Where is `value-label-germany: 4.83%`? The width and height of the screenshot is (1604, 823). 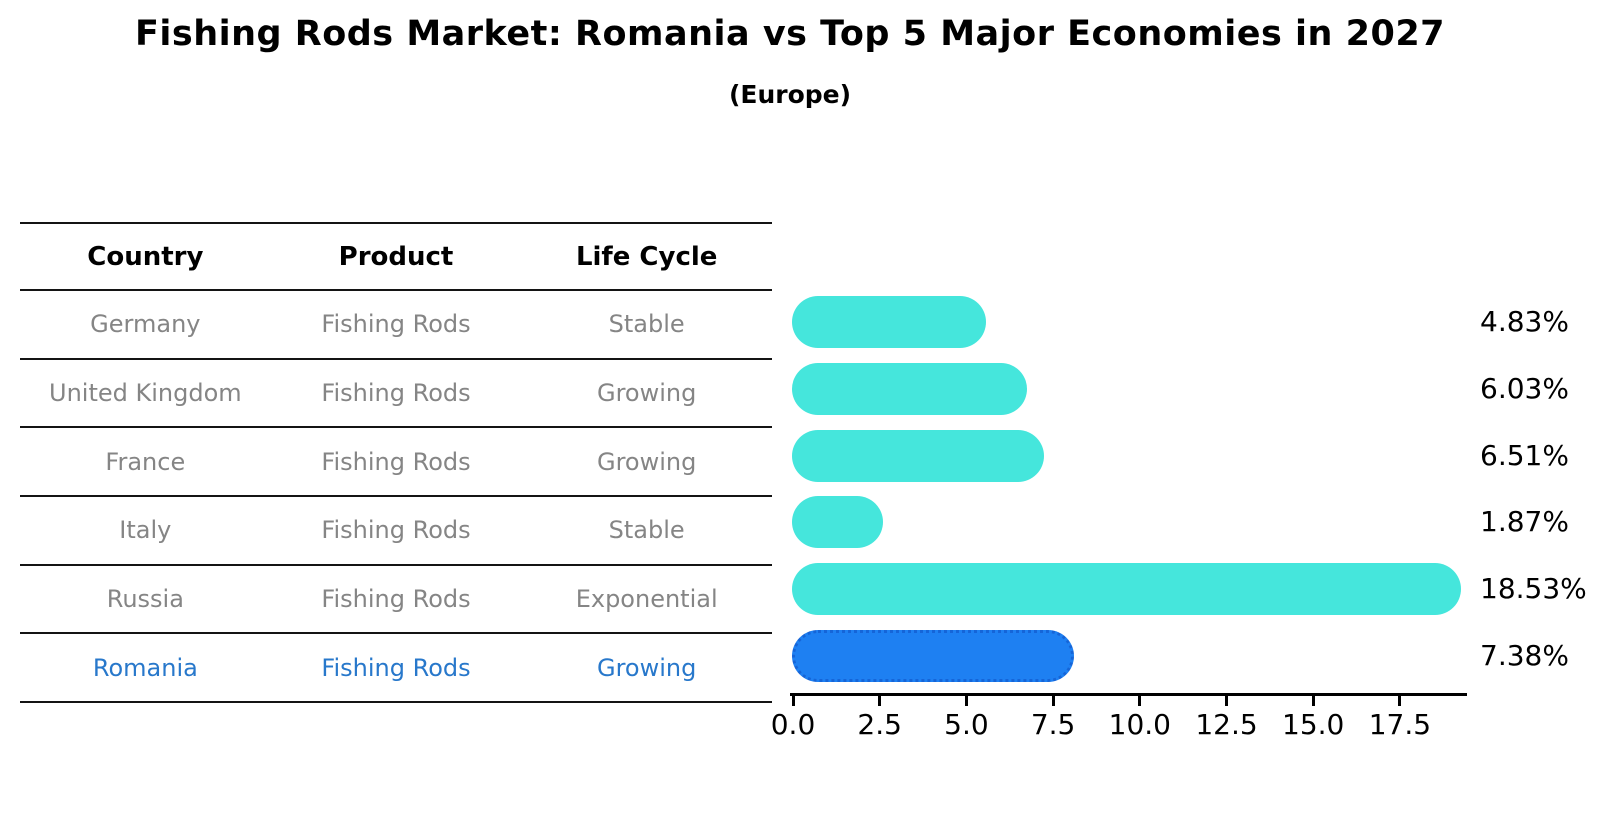
value-label-germany: 4.83% is located at coordinates (1524, 322).